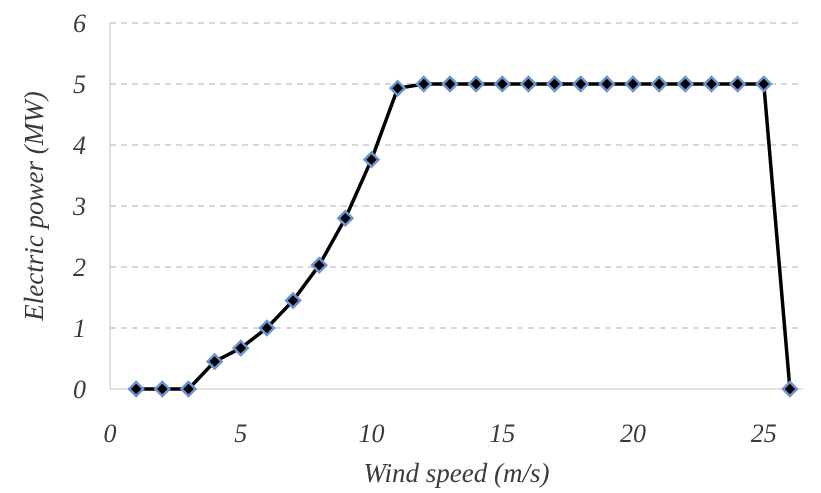 The image size is (821, 493). I want to click on x-tick-label-5: 5, so click(240, 433).